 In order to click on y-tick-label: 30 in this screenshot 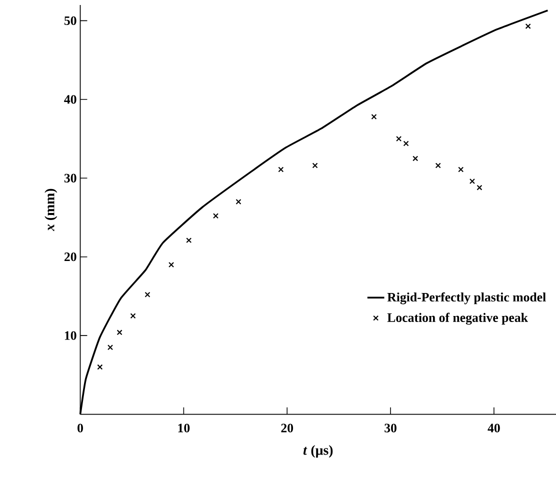, I will do `click(70, 178)`.